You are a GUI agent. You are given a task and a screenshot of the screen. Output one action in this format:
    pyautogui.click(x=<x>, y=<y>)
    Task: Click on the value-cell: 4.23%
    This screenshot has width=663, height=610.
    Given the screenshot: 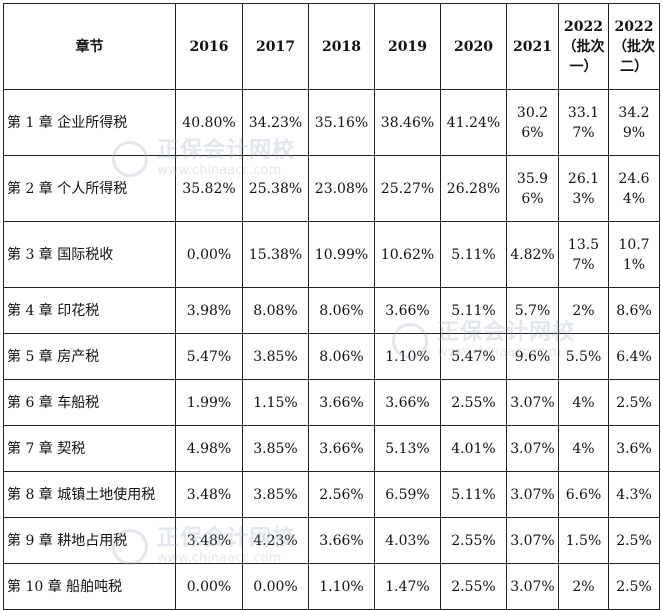 What is the action you would take?
    pyautogui.click(x=275, y=540)
    